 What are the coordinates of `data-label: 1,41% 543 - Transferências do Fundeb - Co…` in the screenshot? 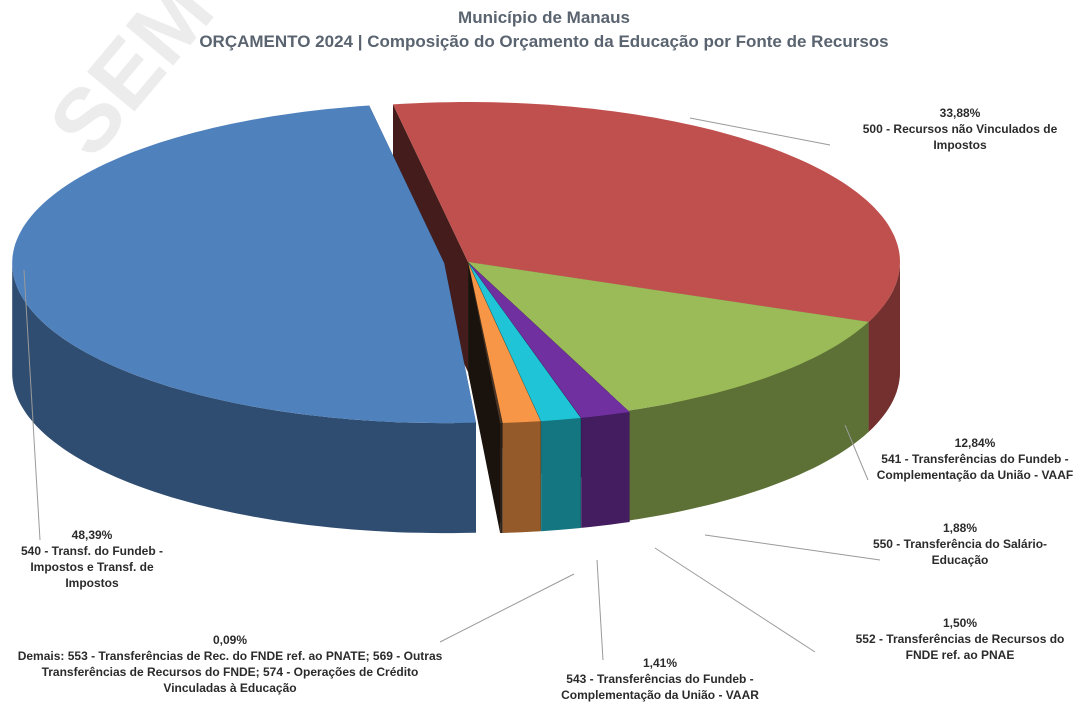 It's located at (660, 679).